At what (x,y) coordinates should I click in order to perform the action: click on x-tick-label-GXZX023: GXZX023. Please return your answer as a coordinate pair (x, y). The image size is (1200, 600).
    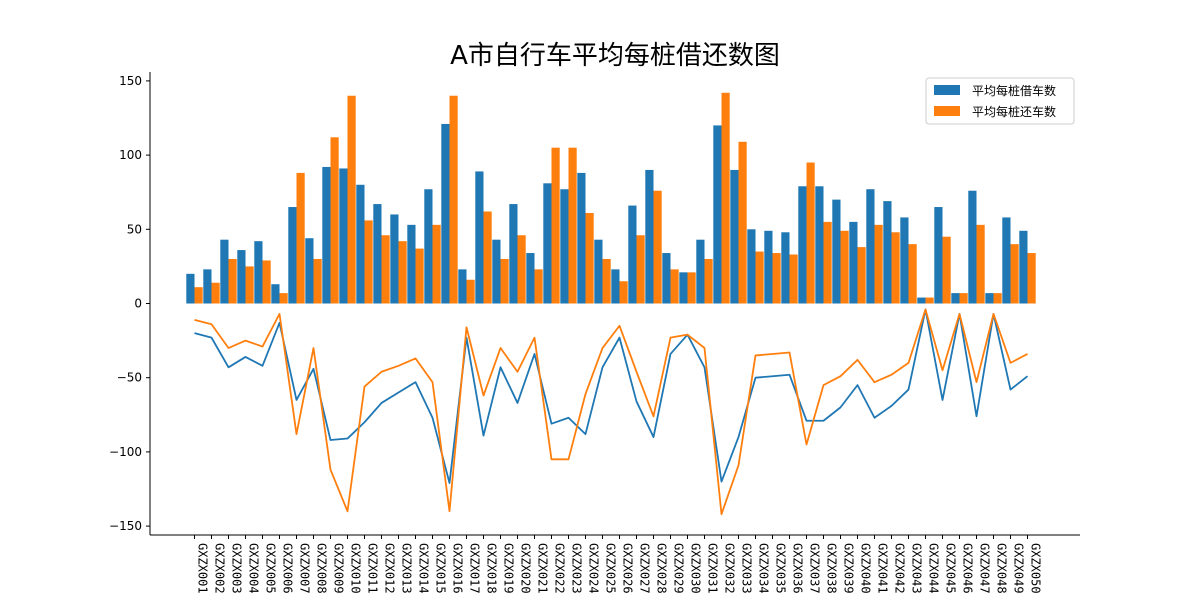
    Looking at the image, I should click on (577, 568).